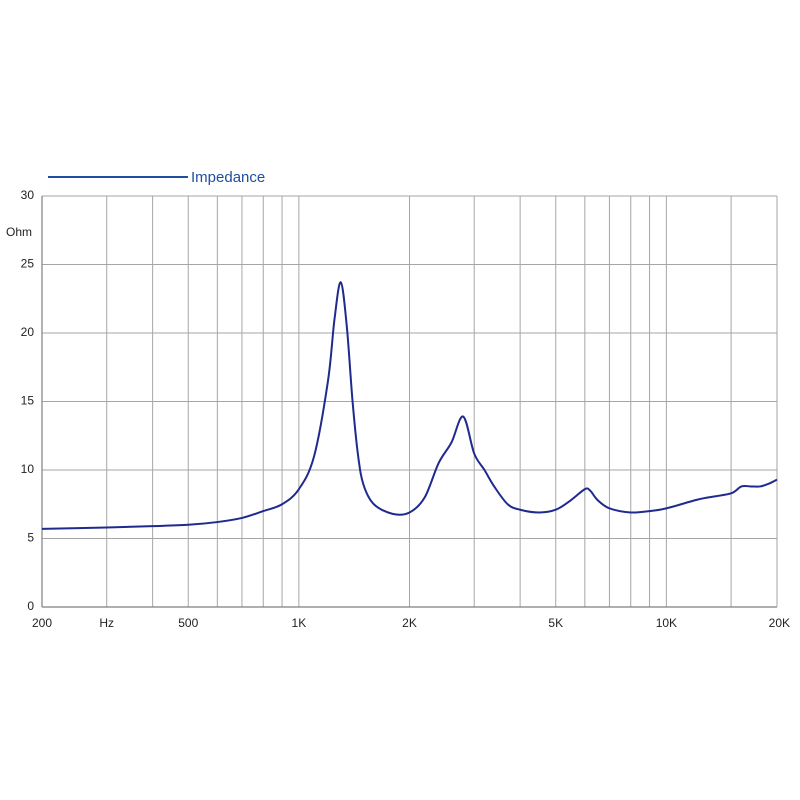  I want to click on y-tick-label: 0, so click(30, 606).